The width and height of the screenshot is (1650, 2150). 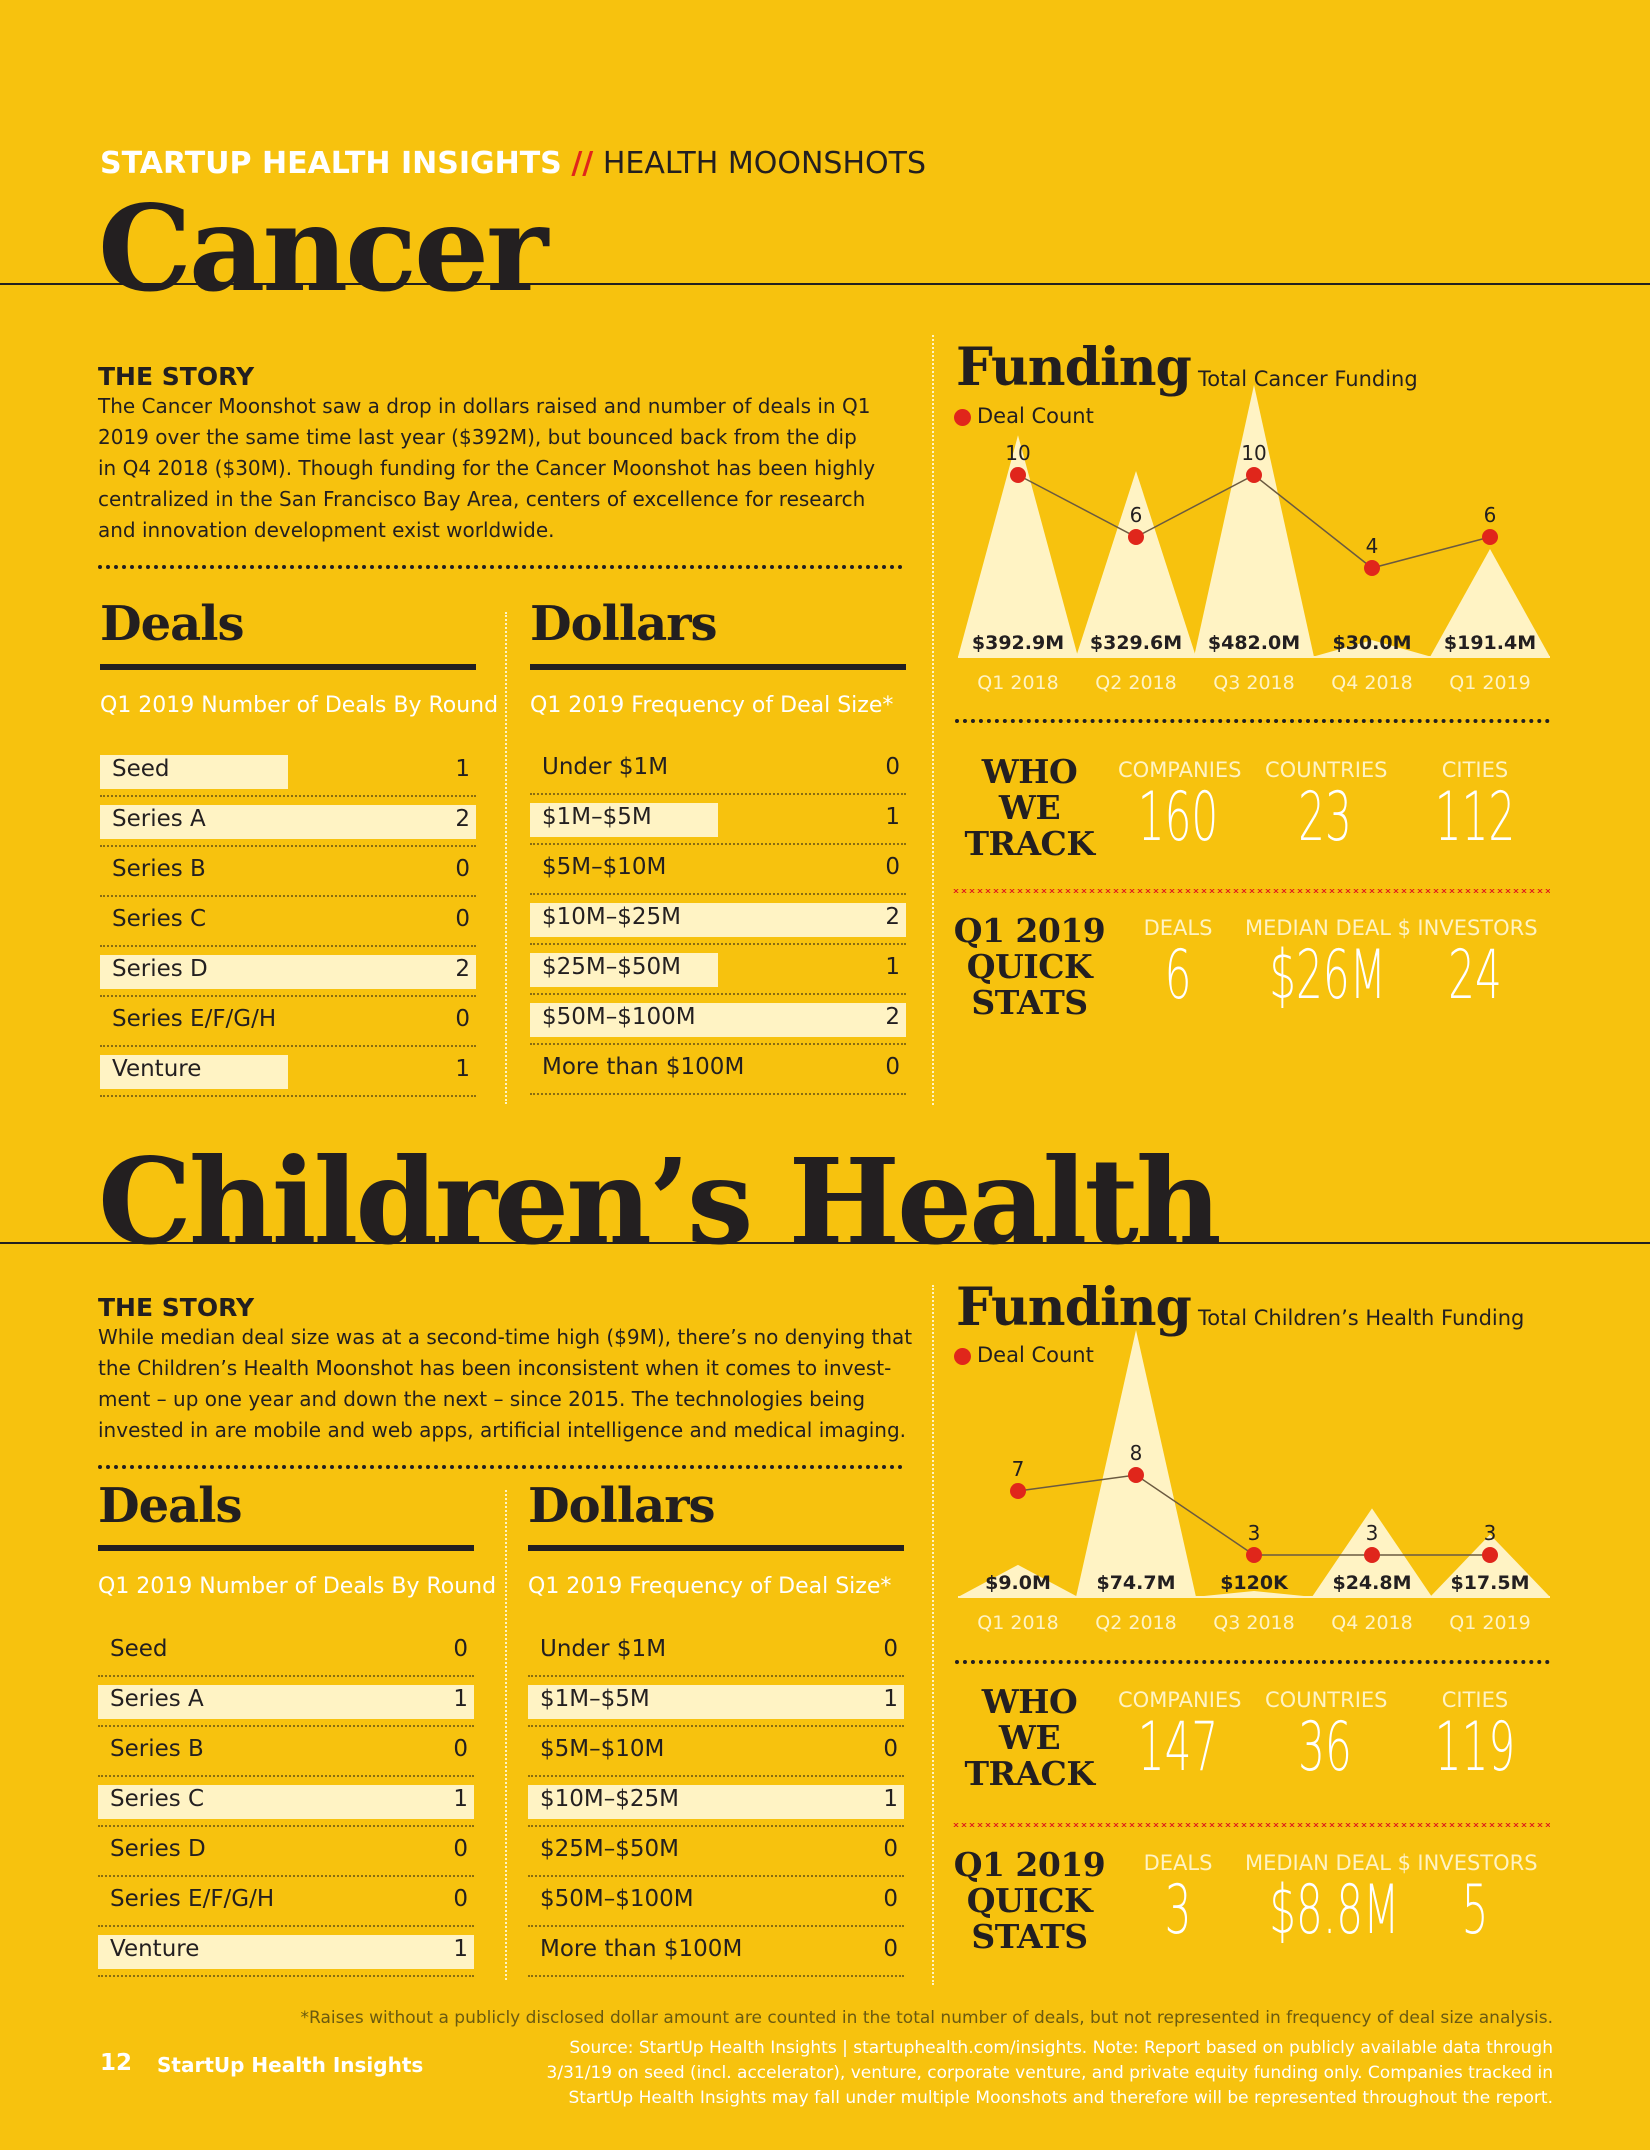 I want to click on stat-label: DEALS, so click(x=1178, y=928).